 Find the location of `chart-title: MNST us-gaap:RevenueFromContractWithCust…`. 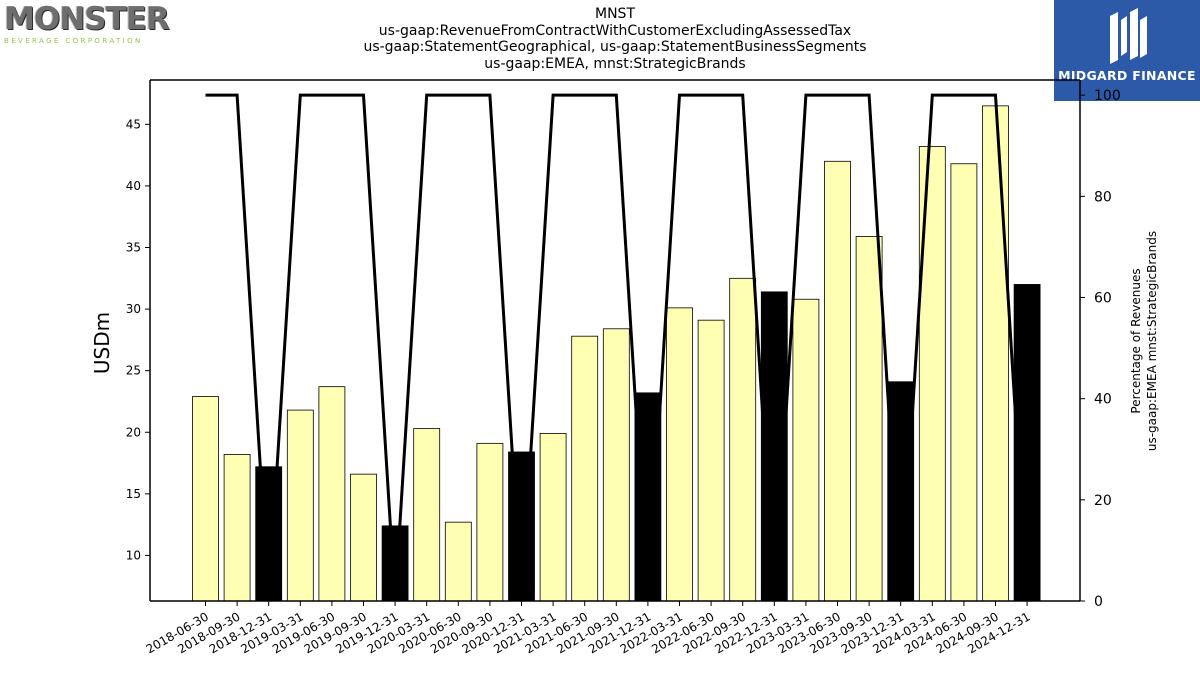

chart-title: MNST us-gaap:RevenueFromContractWithCust… is located at coordinates (615, 39).